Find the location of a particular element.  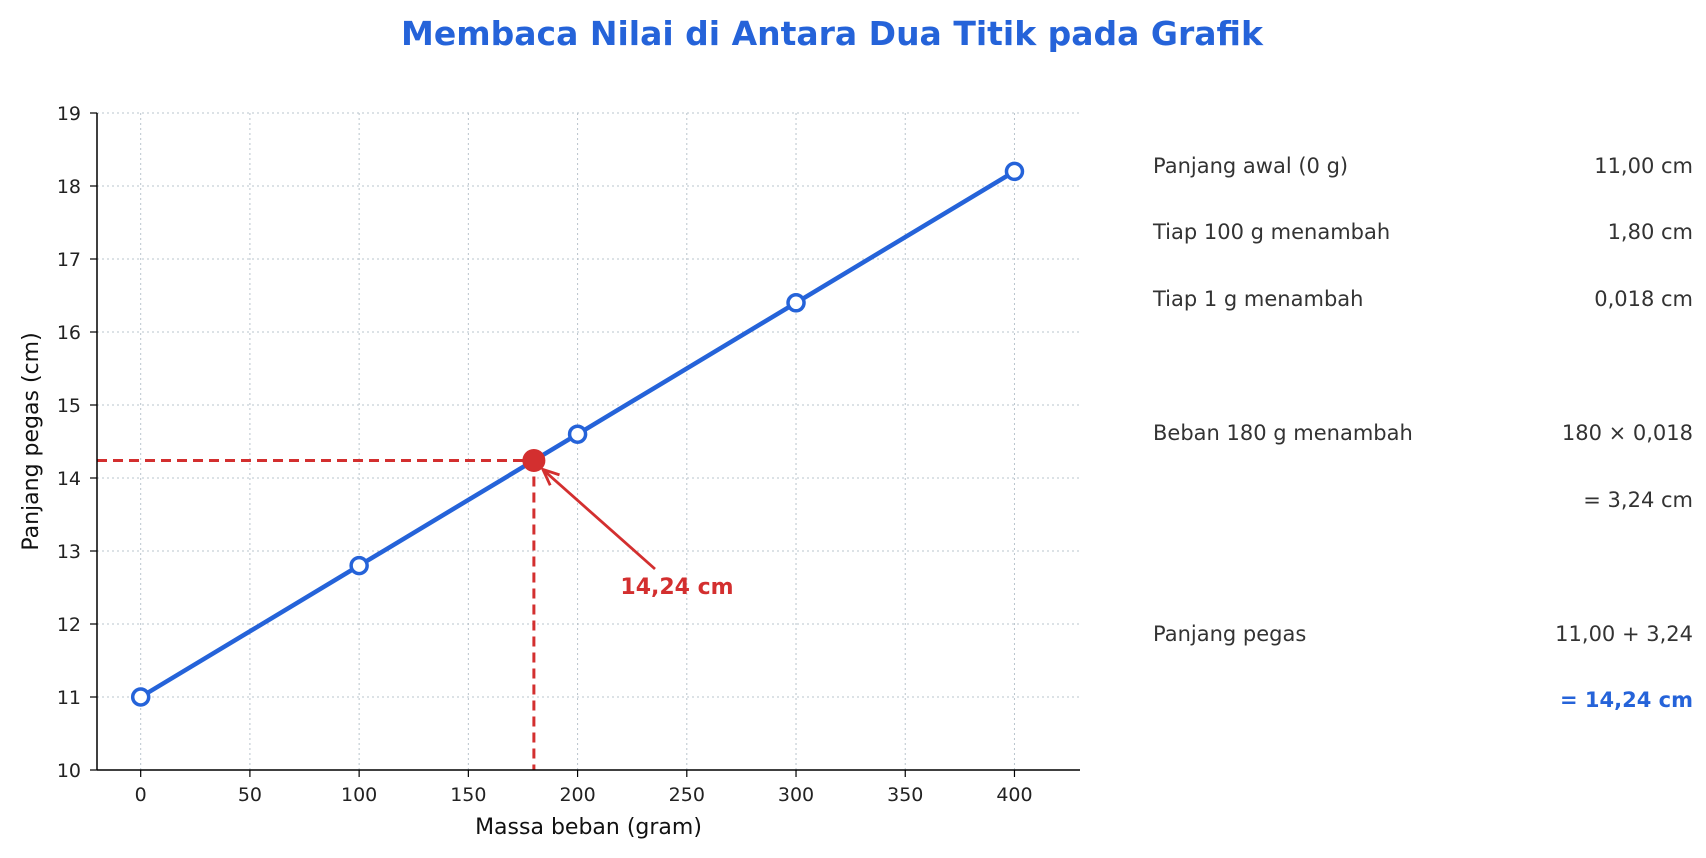

calc-row-value: = 3,24 cm is located at coordinates (1638, 500).